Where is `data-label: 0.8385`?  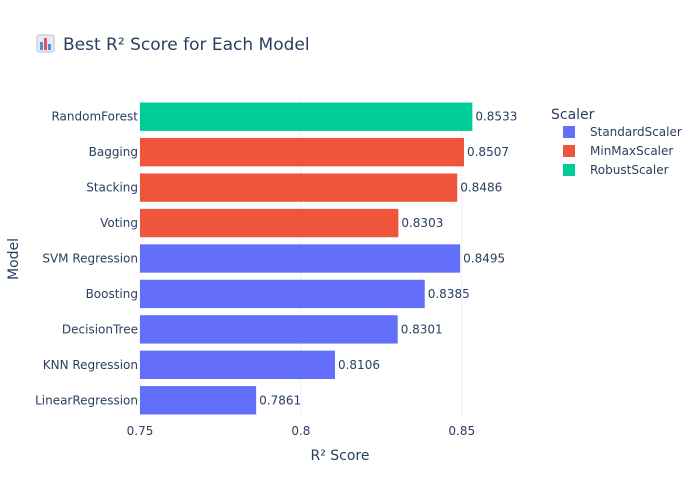
data-label: 0.8385 is located at coordinates (449, 294).